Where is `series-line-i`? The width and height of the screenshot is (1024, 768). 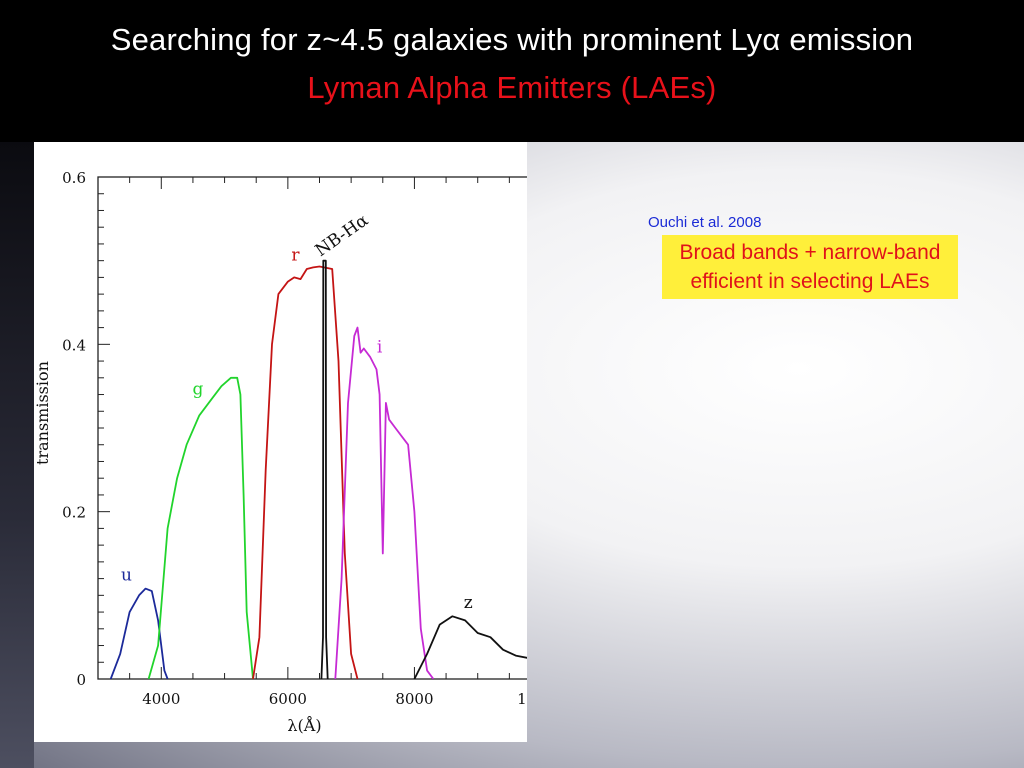 series-line-i is located at coordinates (384, 502).